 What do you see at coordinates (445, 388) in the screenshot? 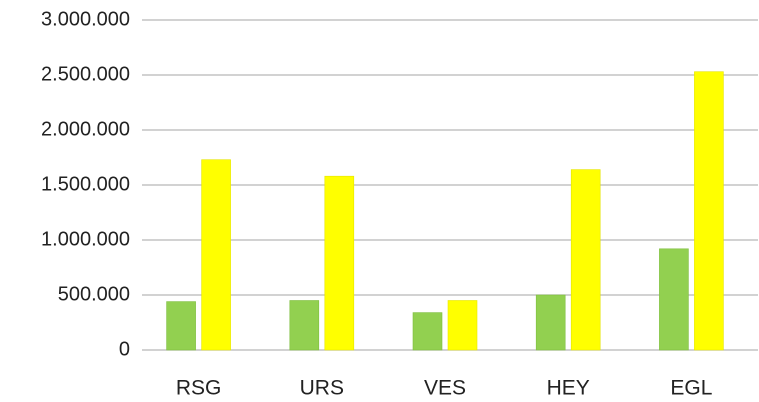
I see `x-tick-label: VES` at bounding box center [445, 388].